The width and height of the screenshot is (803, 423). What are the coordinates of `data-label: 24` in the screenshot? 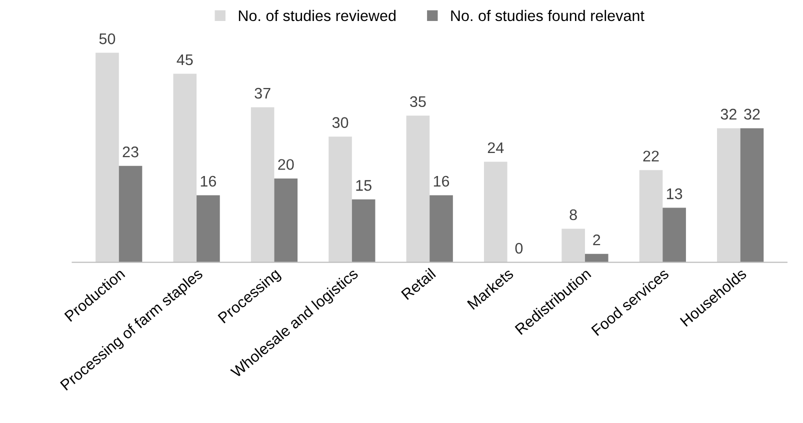 It's located at (496, 147).